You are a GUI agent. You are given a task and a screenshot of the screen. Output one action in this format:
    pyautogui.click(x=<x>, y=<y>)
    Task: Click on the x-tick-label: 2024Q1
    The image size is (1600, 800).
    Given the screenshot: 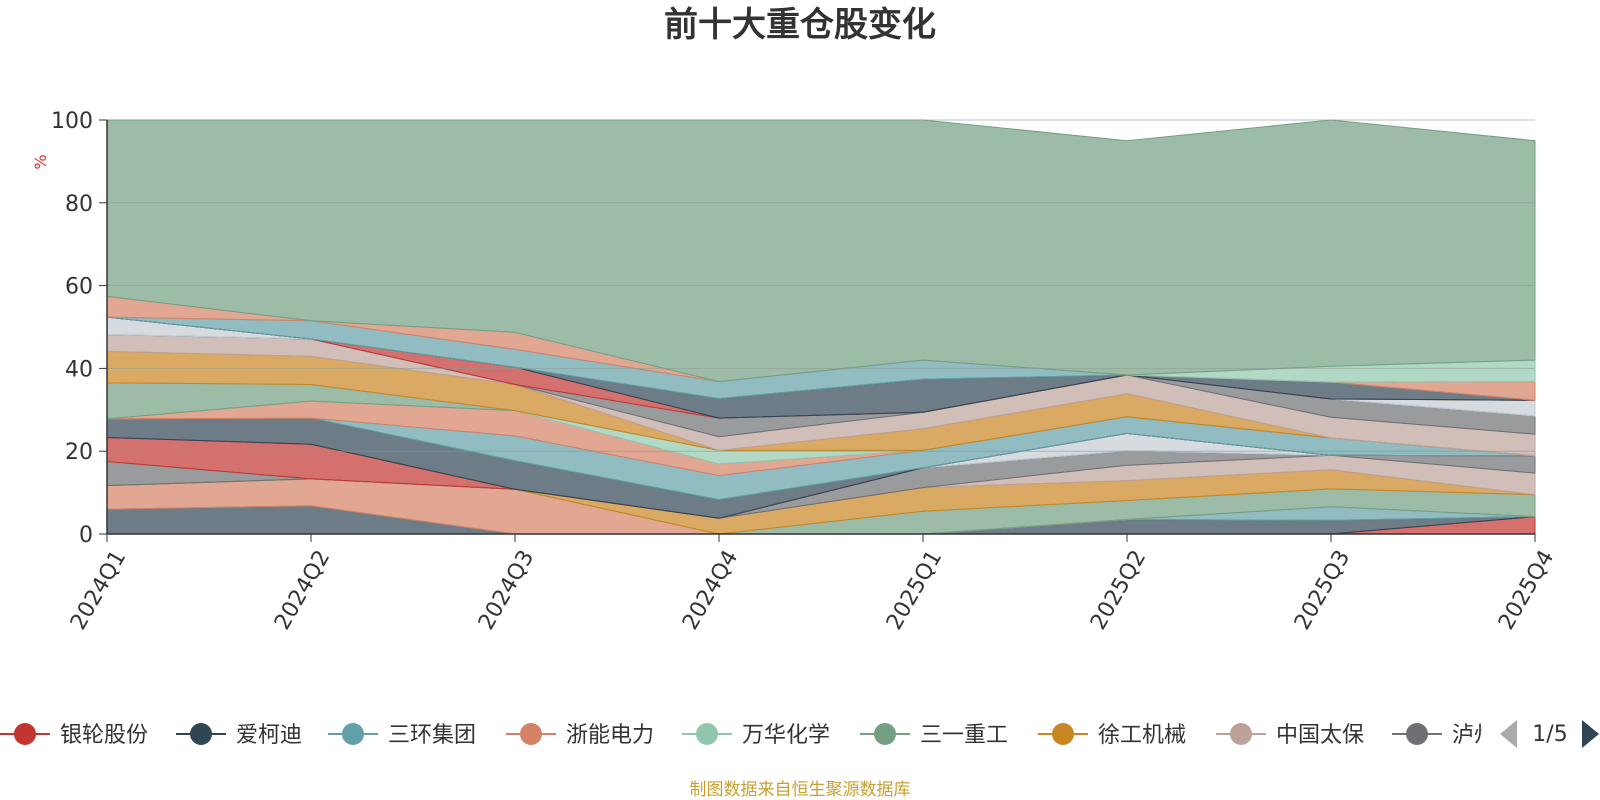 What is the action you would take?
    pyautogui.click(x=98, y=590)
    